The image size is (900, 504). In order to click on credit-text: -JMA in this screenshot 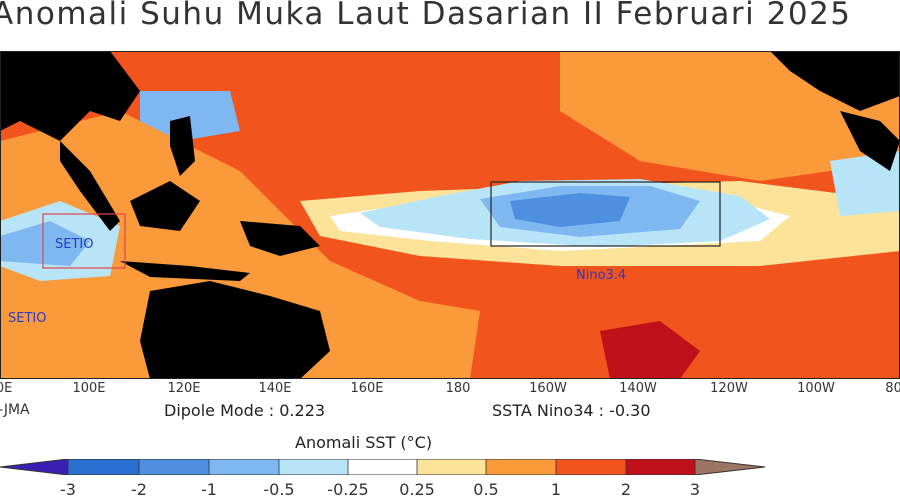, I will do `click(15, 410)`.